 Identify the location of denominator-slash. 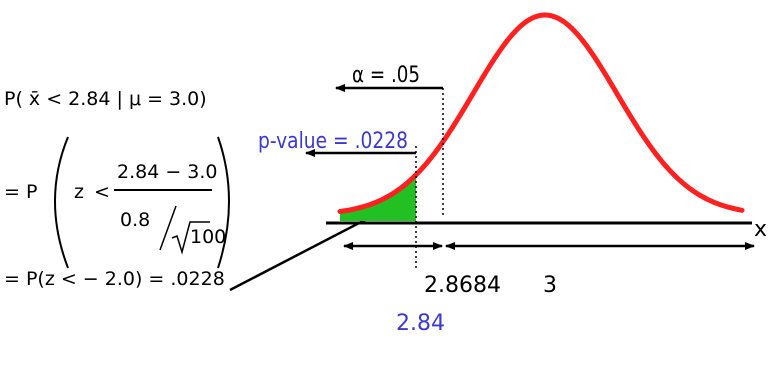
(168, 228).